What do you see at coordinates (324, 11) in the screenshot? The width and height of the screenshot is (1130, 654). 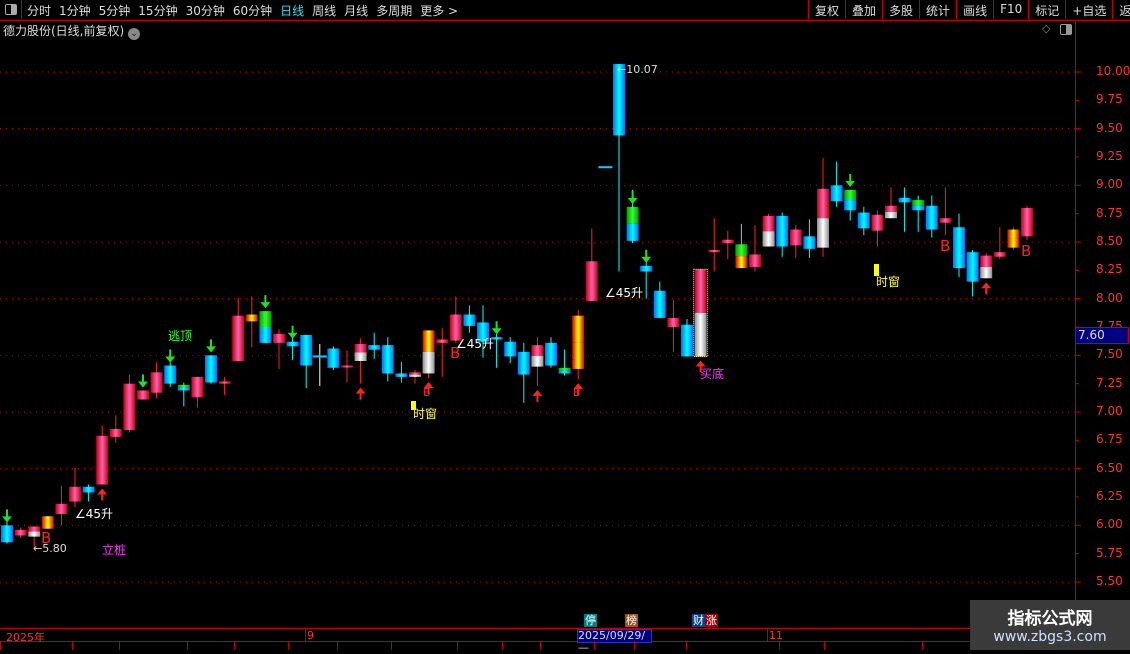 I see `period-tab: 周线` at bounding box center [324, 11].